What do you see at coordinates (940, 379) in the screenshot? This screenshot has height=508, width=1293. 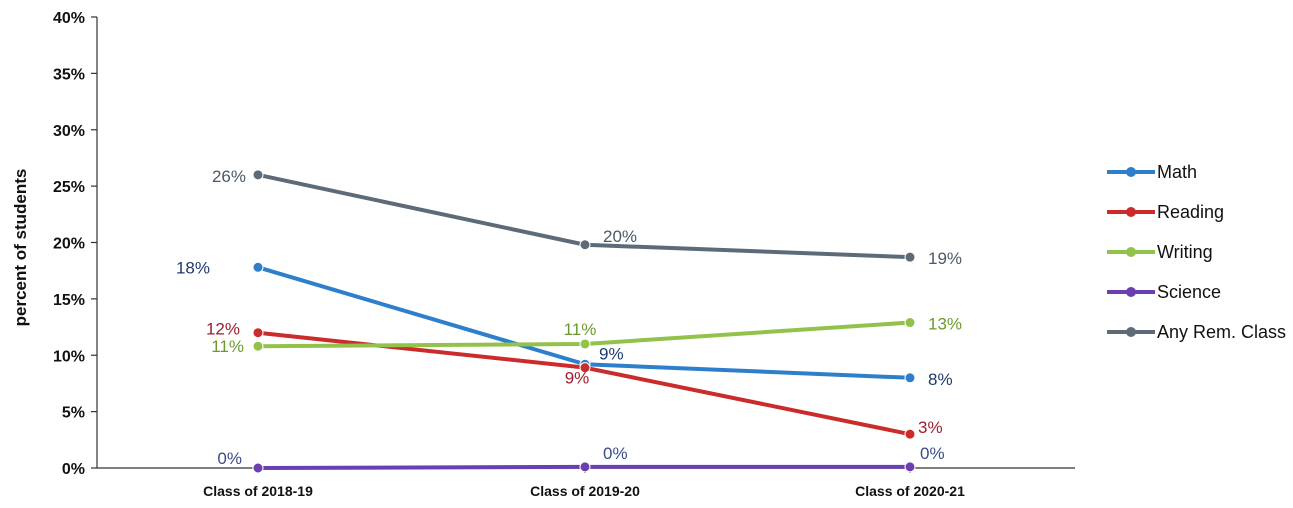 I see `data-label-math: 8%` at bounding box center [940, 379].